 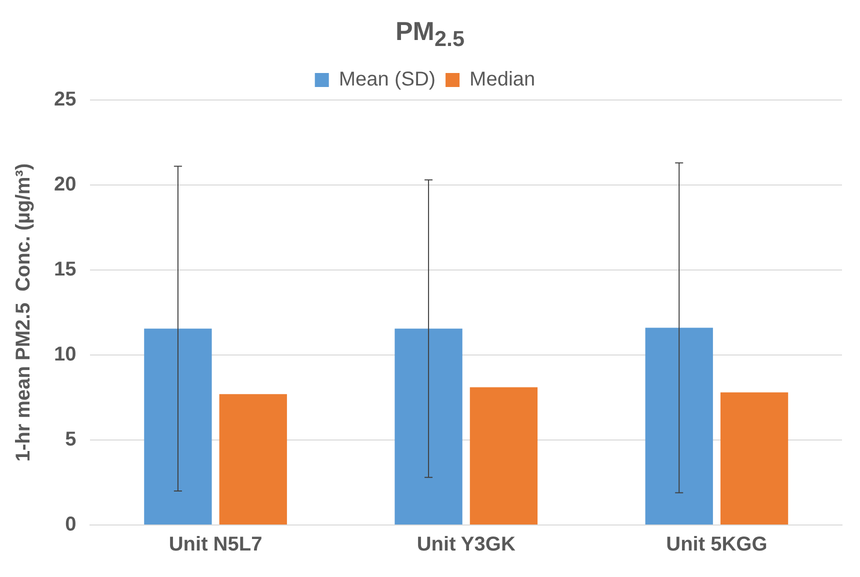 I want to click on y-tick-label: 20, so click(x=65, y=185).